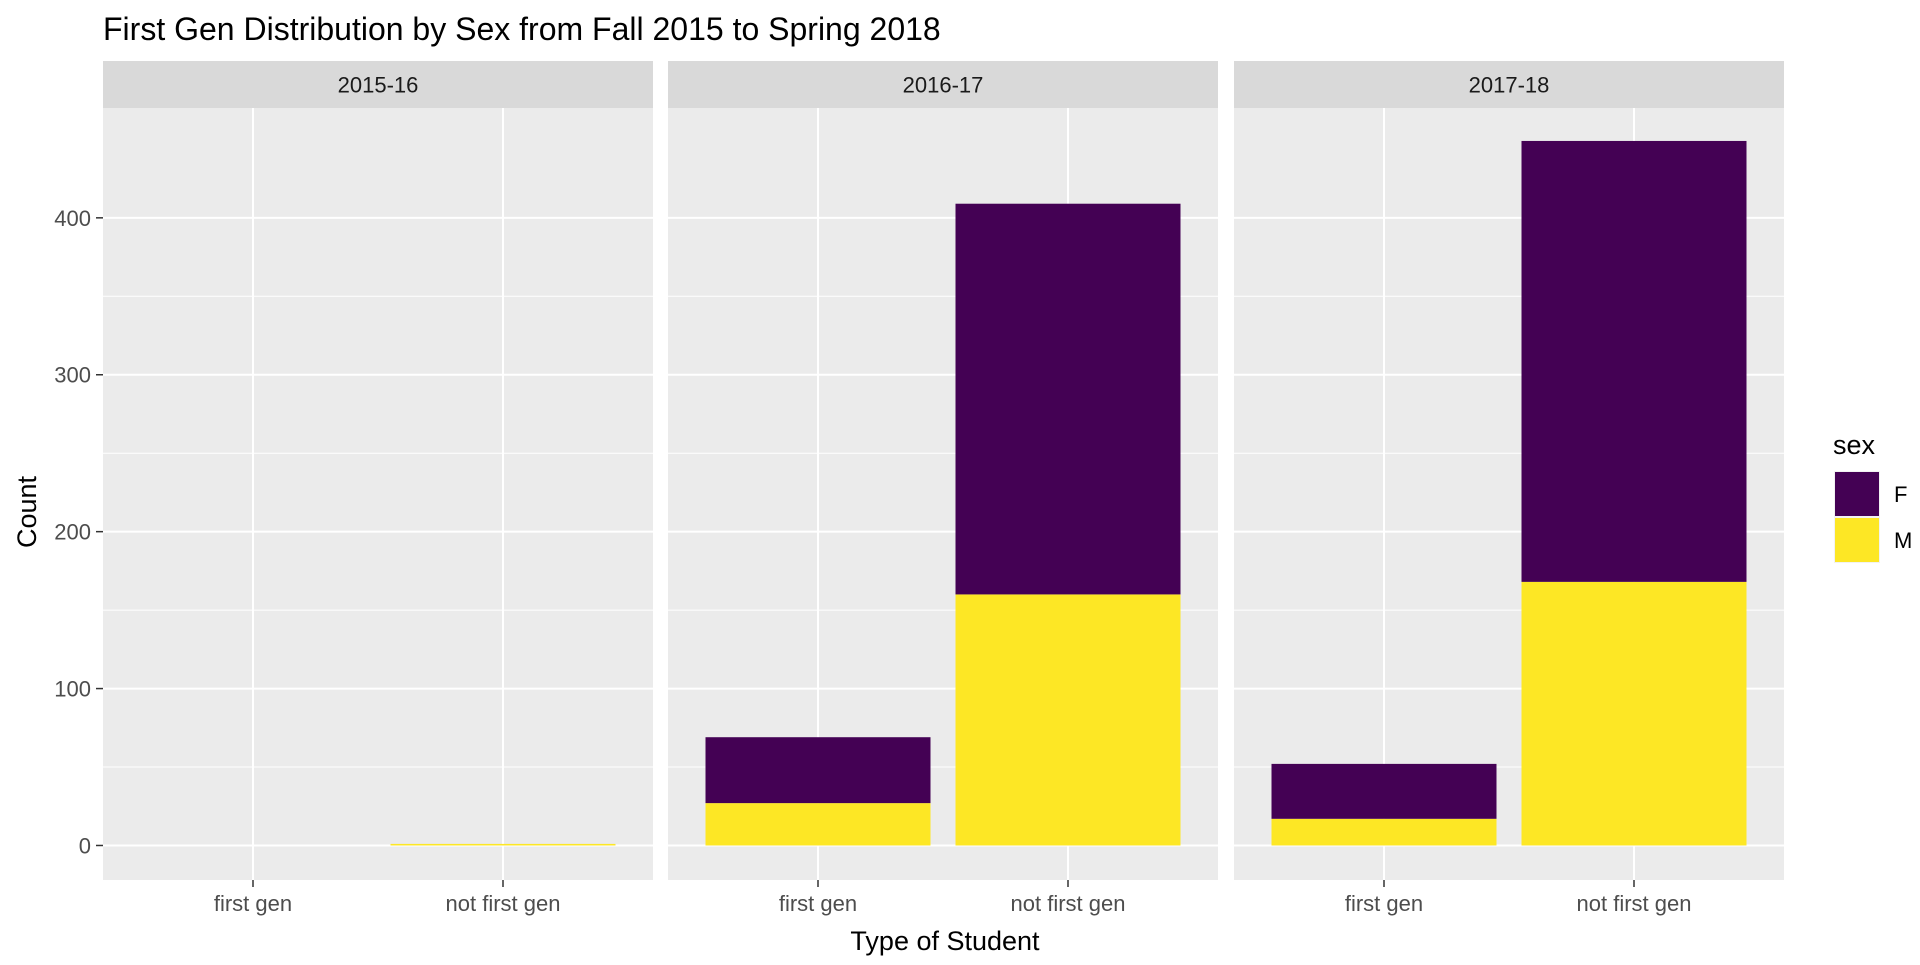  What do you see at coordinates (72, 375) in the screenshot?
I see `y-tick-label: 300` at bounding box center [72, 375].